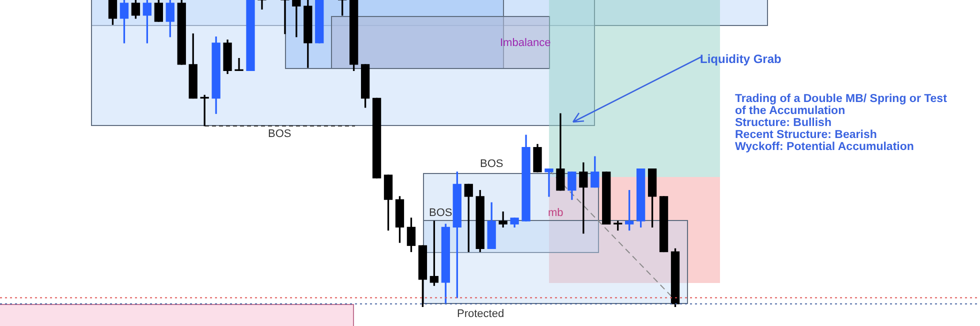 The height and width of the screenshot is (326, 980). Describe the element at coordinates (525, 43) in the screenshot. I see `annotation: Imbalance` at that location.